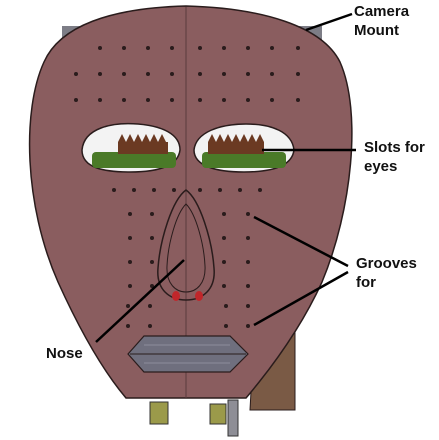 This screenshot has height=440, width=439. What do you see at coordinates (233, 418) in the screenshot?
I see `mount-post` at bounding box center [233, 418].